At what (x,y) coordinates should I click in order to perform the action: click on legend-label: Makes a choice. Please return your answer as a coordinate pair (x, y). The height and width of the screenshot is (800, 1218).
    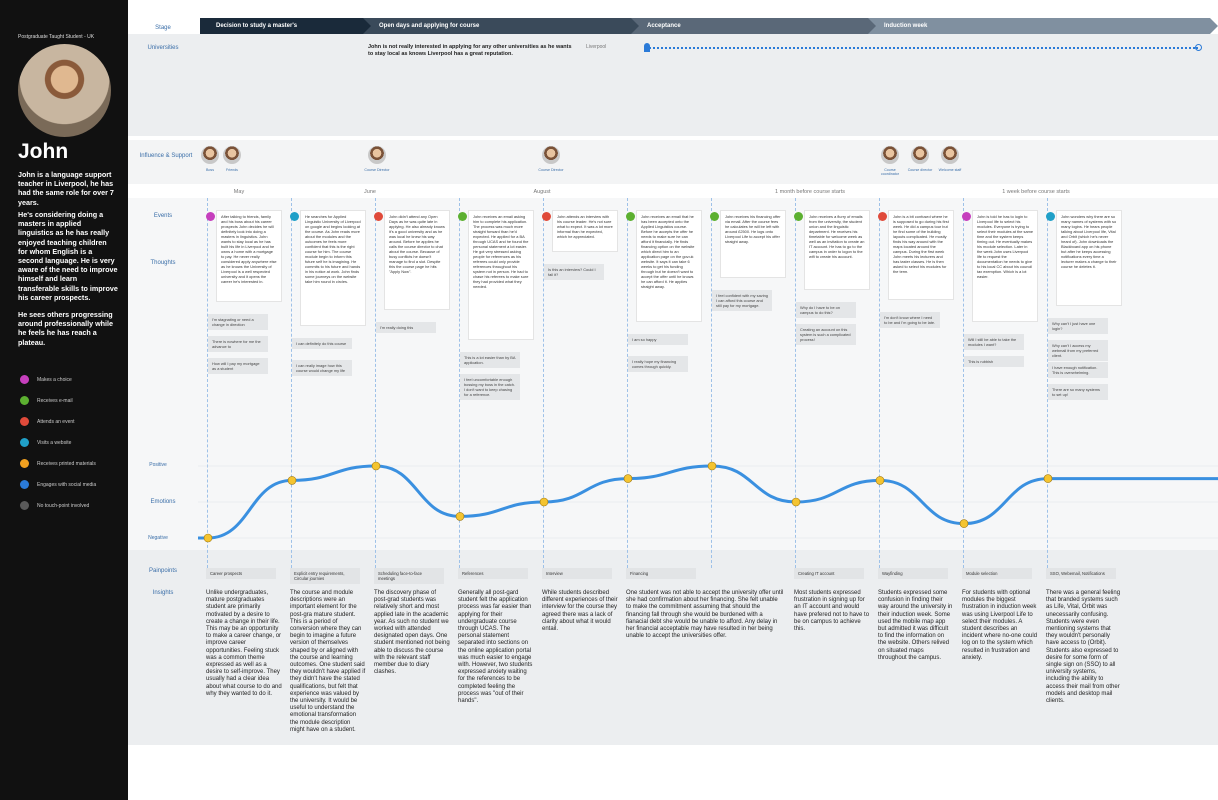
    Looking at the image, I should click on (54, 379).